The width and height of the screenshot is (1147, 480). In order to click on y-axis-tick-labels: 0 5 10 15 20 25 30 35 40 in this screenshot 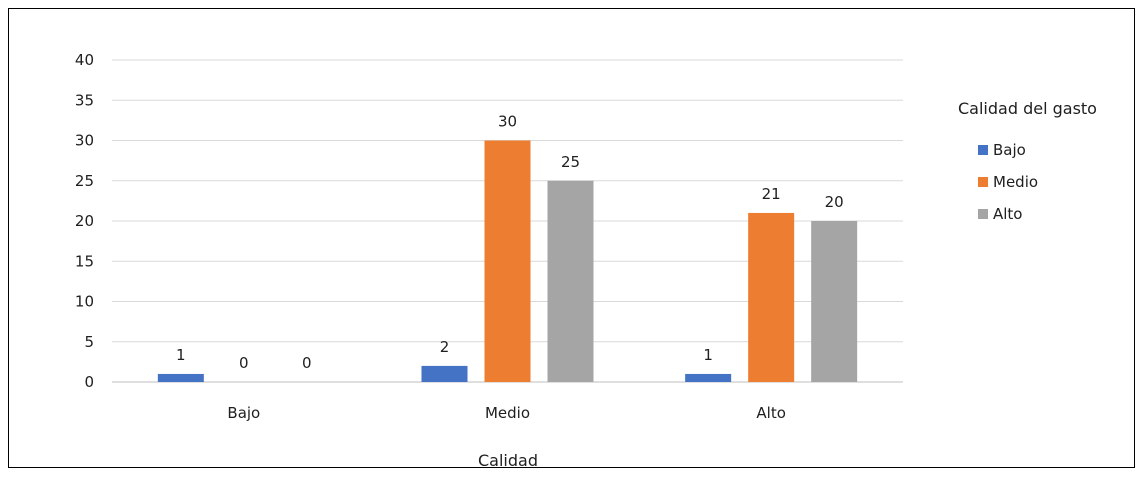, I will do `click(84, 221)`.